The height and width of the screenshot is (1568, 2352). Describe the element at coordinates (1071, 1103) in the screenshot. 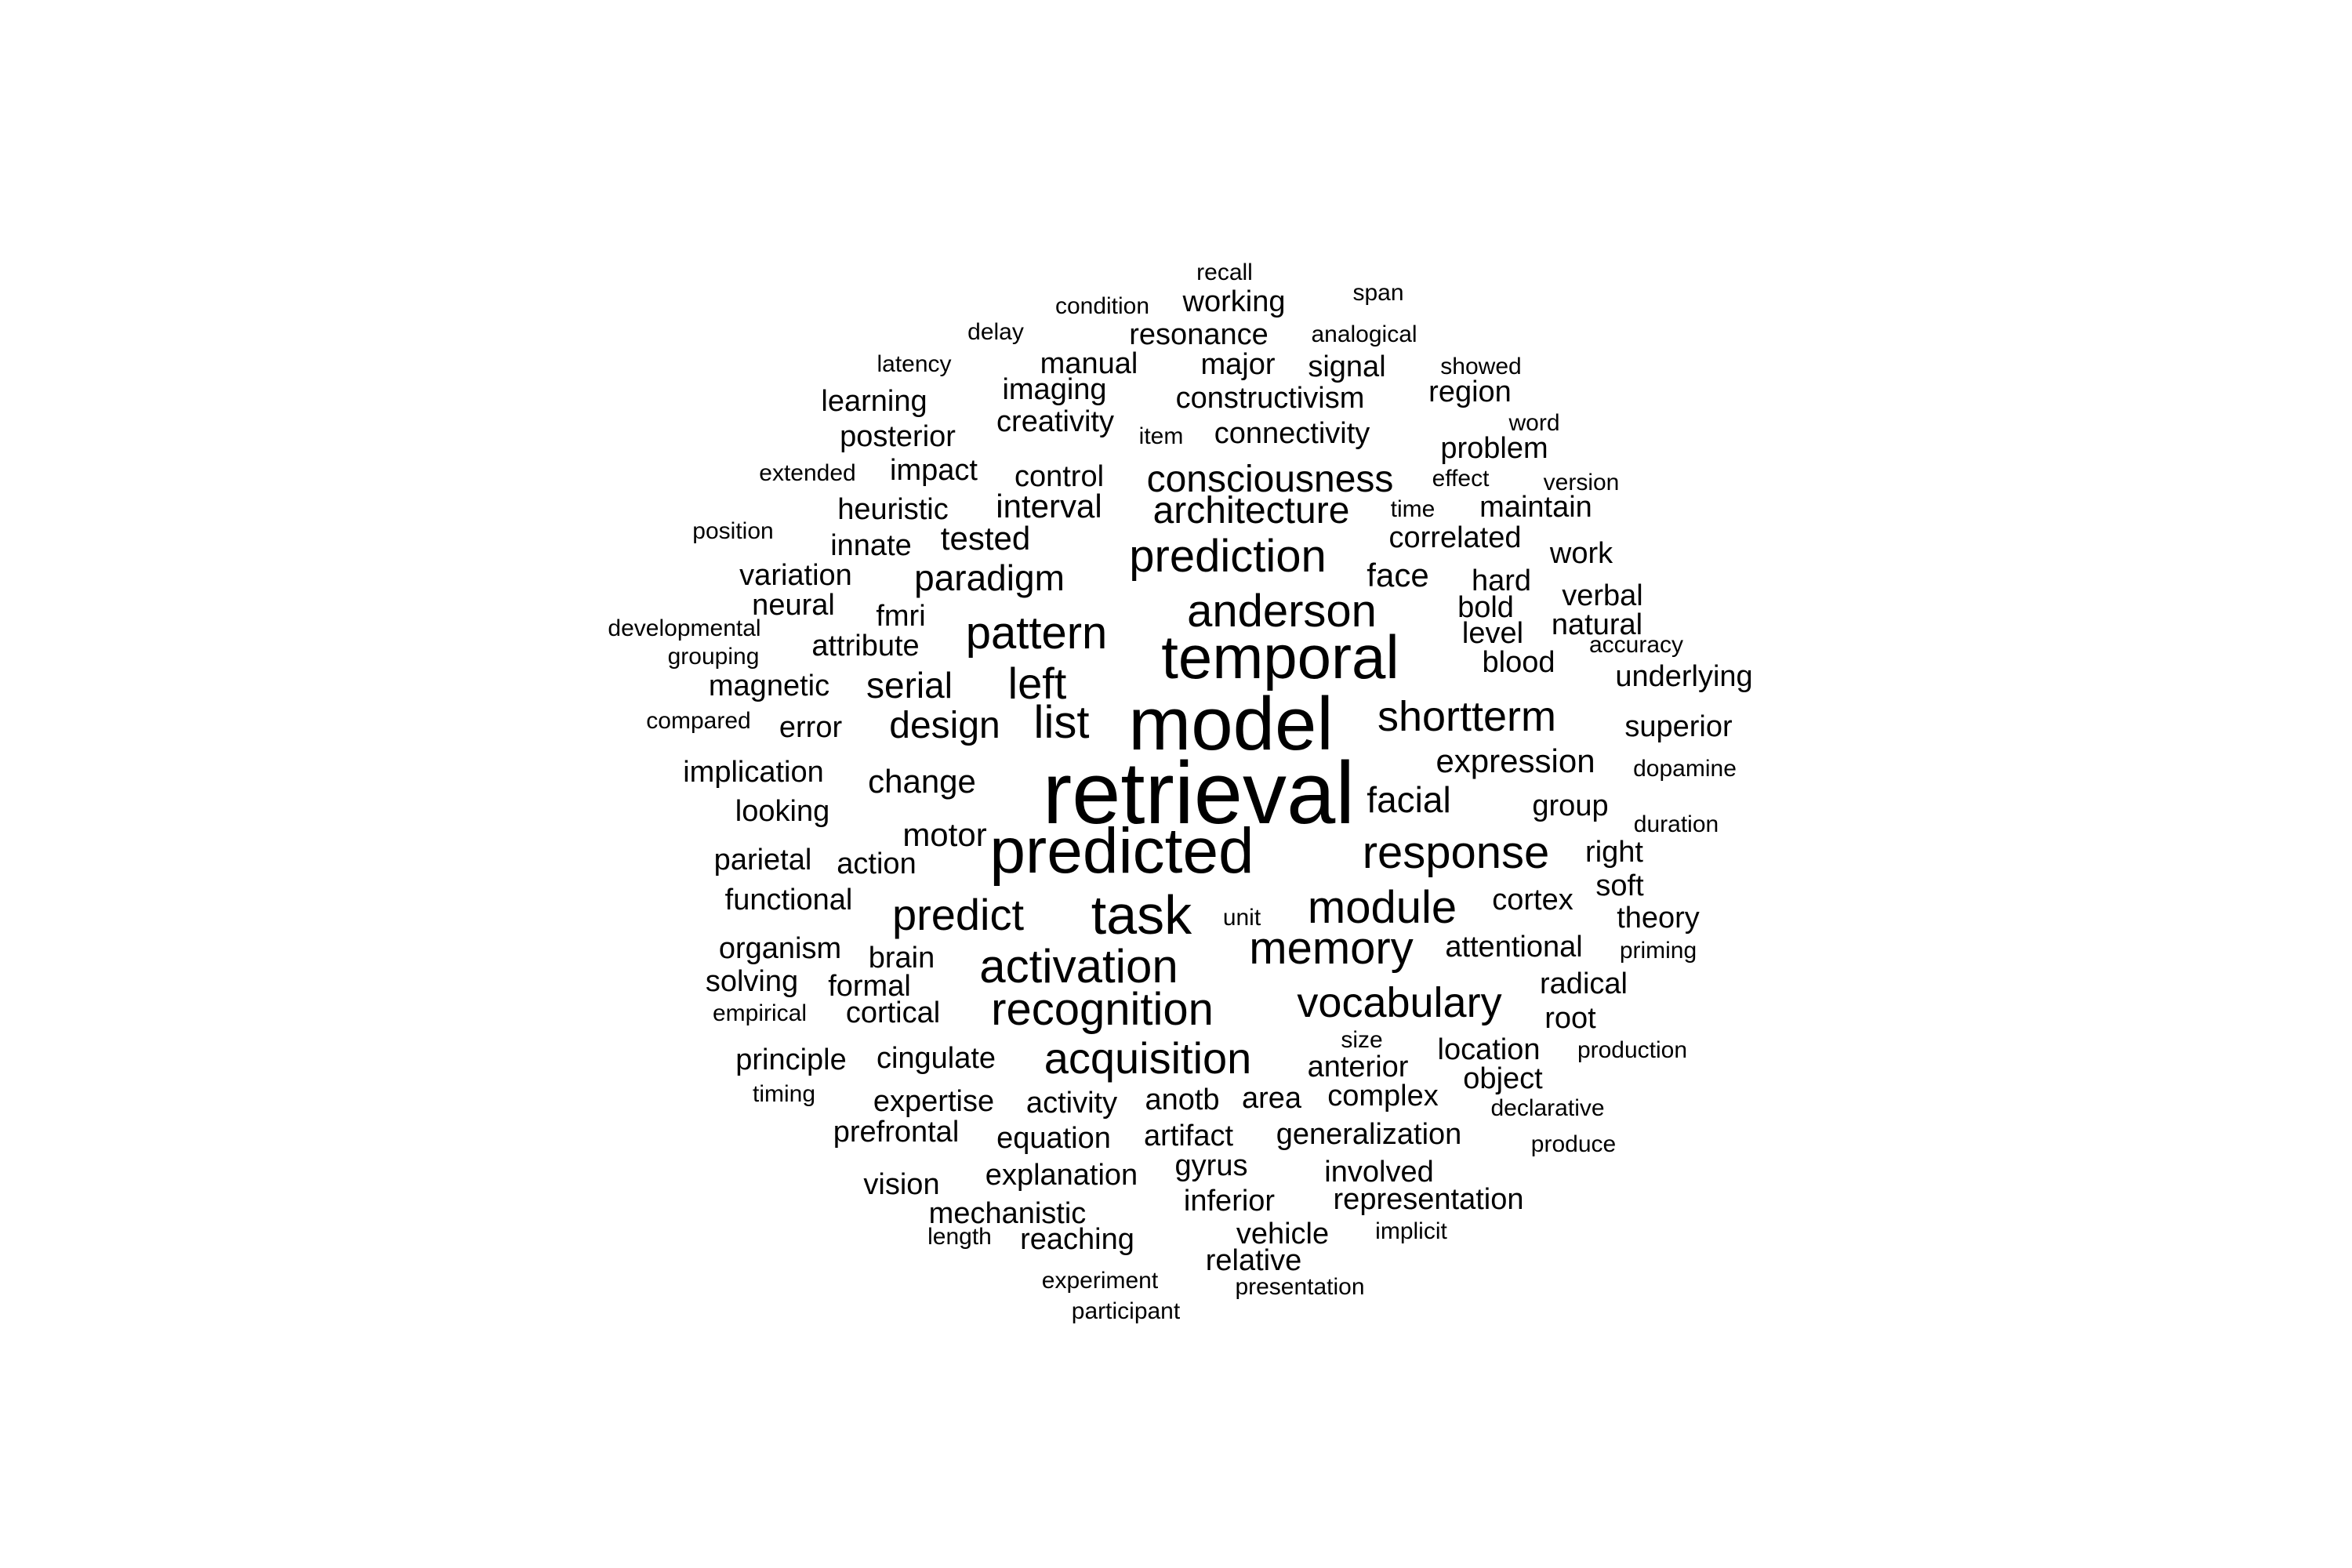

I see `word-activity: activity` at that location.